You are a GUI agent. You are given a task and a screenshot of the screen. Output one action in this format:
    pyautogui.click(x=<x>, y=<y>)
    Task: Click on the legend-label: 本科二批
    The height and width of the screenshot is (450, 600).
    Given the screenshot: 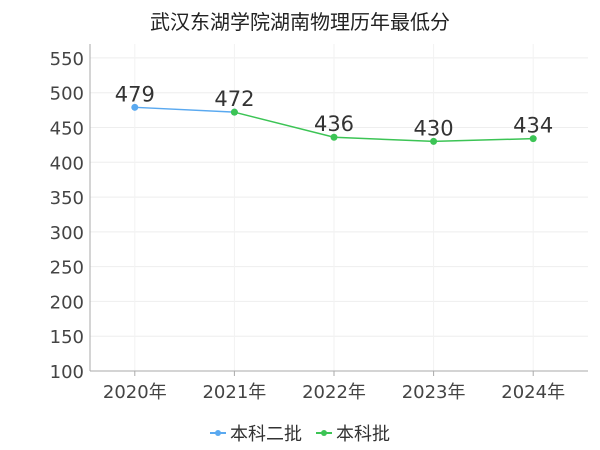 What is the action you would take?
    pyautogui.click(x=266, y=434)
    